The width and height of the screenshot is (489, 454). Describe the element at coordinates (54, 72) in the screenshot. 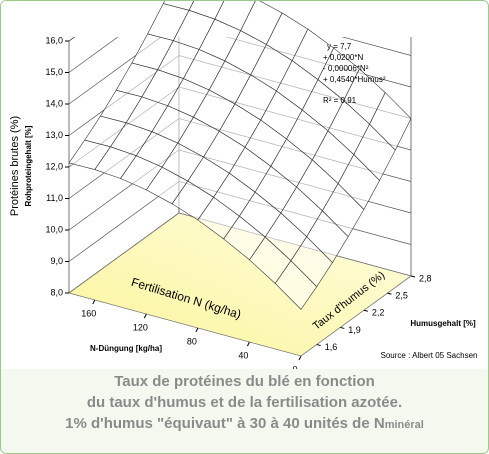

I see `z-tick-label: 15,0` at that location.